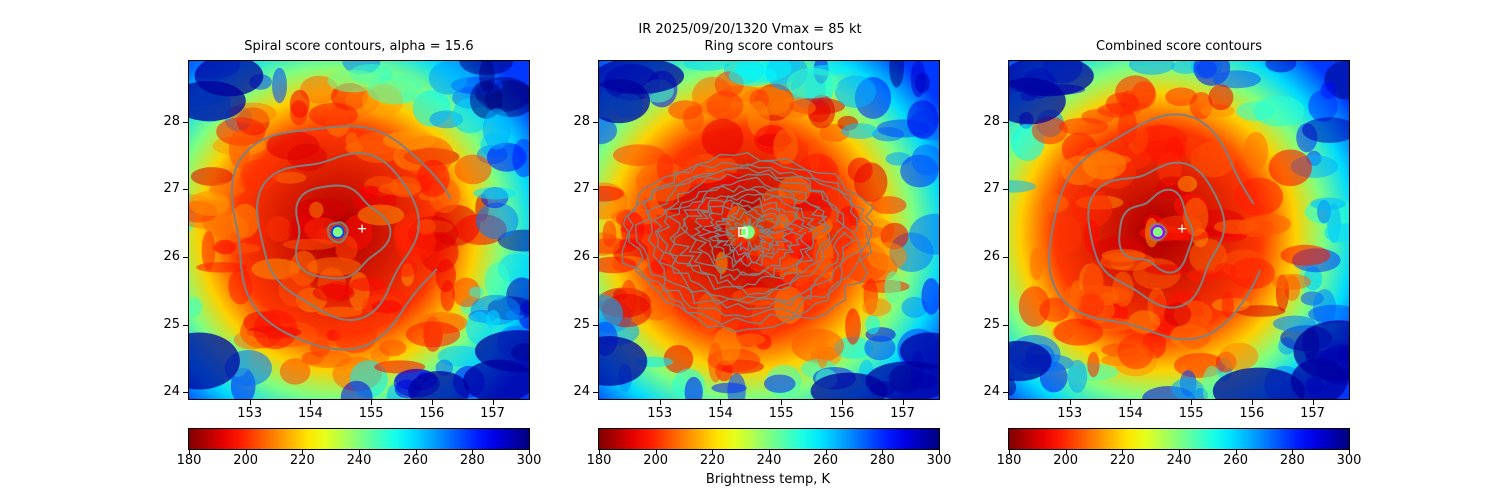 The image size is (1500, 500). Describe the element at coordinates (1130, 413) in the screenshot. I see `x-tick-label: 154` at that location.